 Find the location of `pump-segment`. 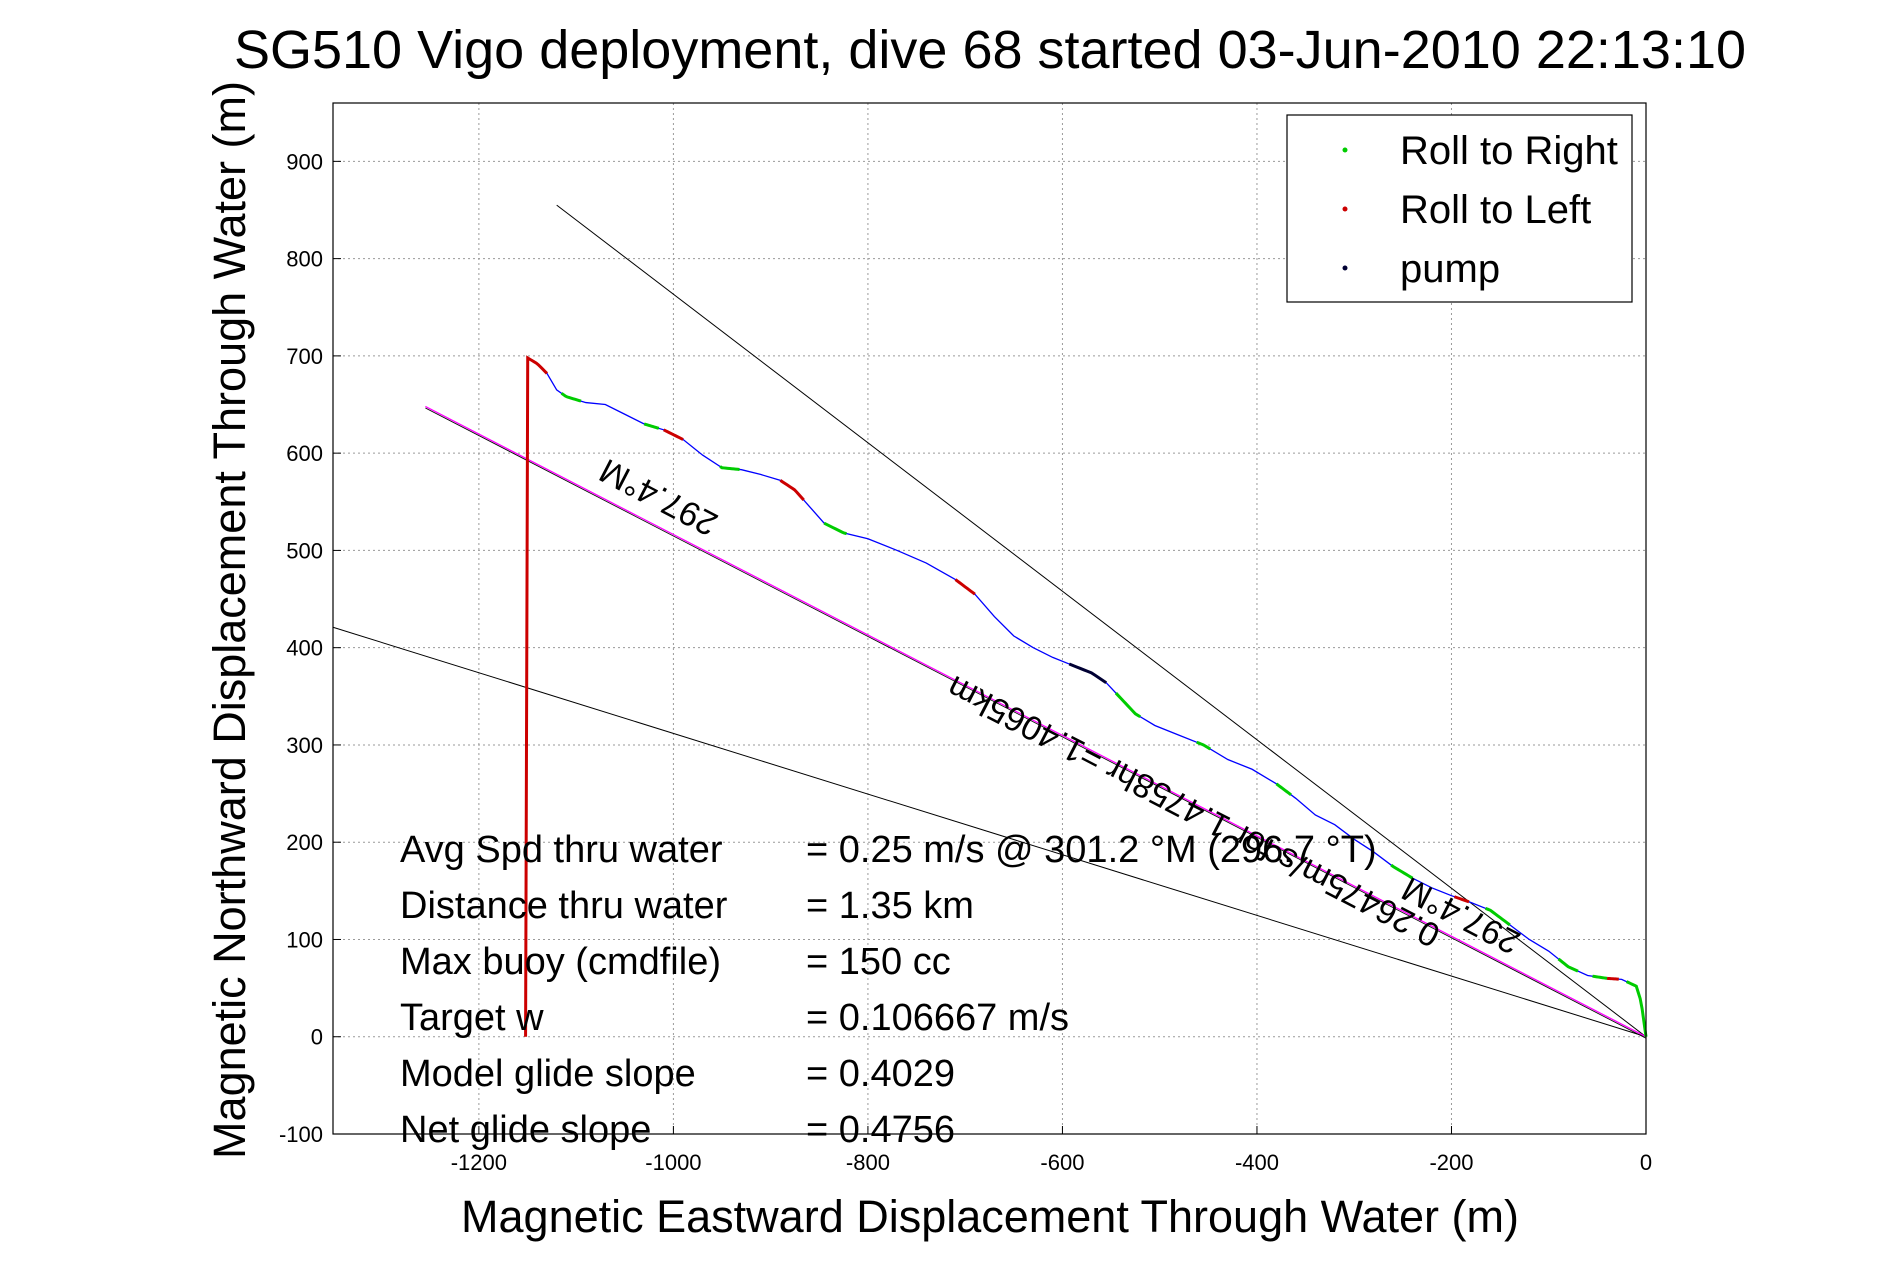

pump-segment is located at coordinates (1088, 673).